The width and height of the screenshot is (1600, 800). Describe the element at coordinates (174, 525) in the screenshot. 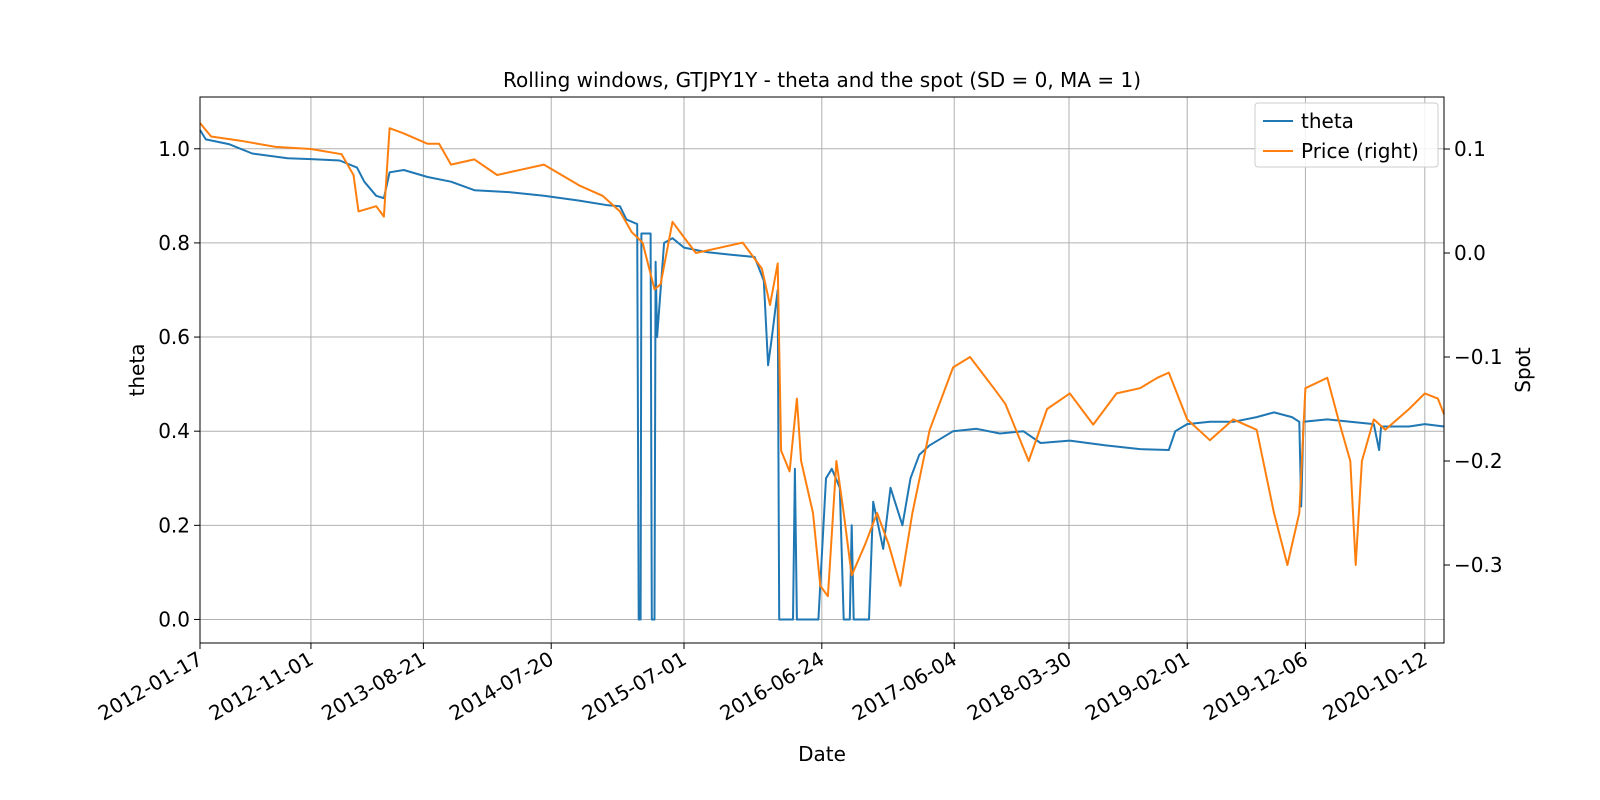

I see `y-tick-label-left: 0.2` at that location.